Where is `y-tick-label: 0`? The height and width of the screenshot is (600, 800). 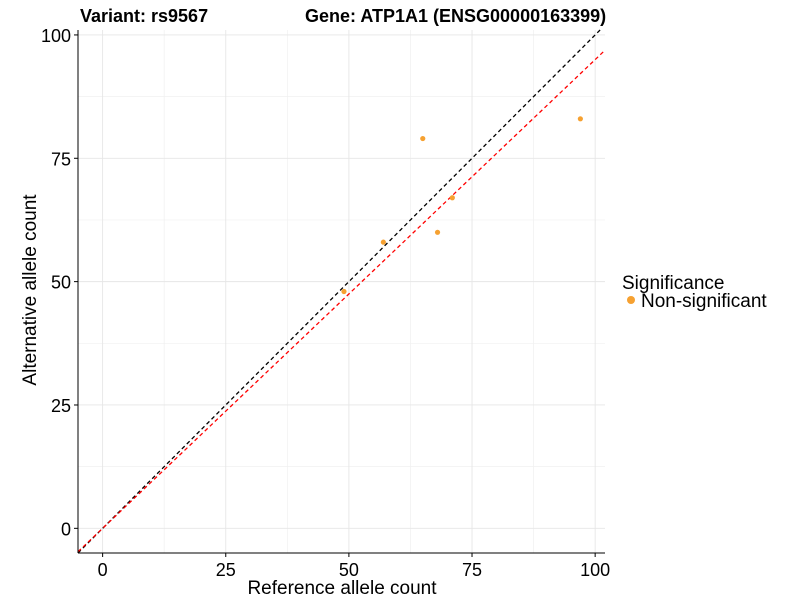 y-tick-label: 0 is located at coordinates (66, 529).